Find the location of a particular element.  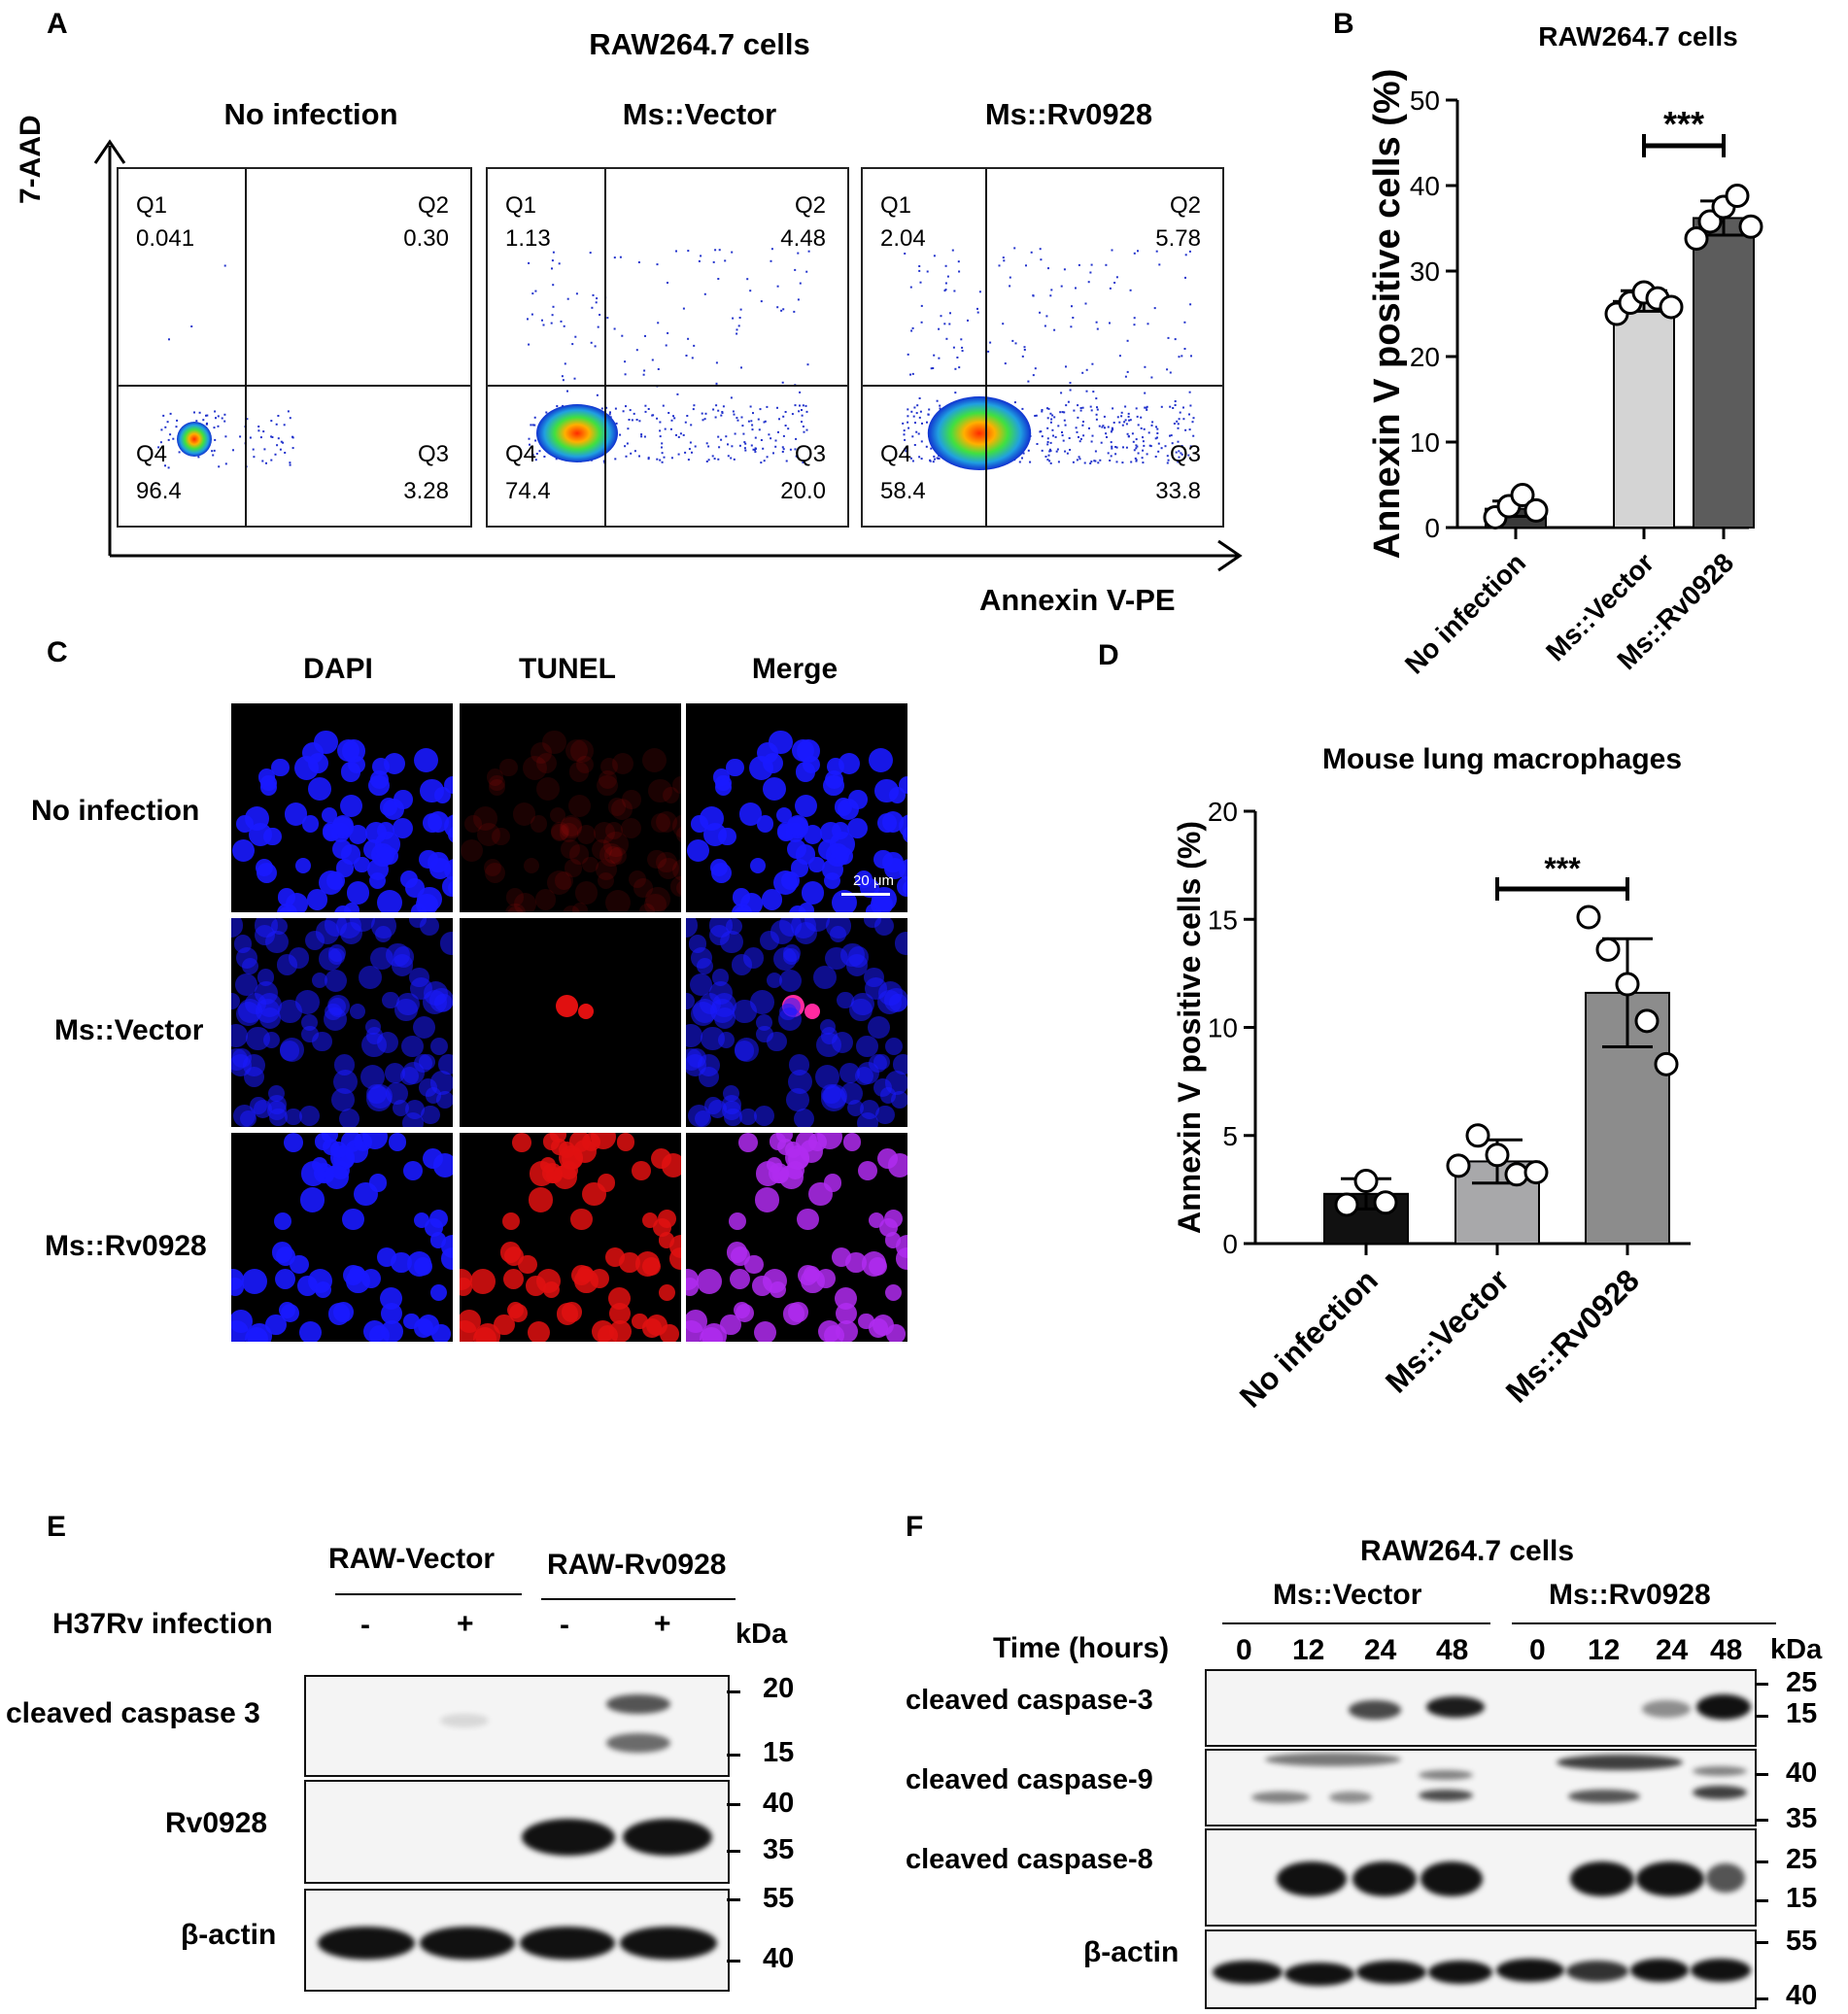

y-tick-label: 30 is located at coordinates (1425, 271).